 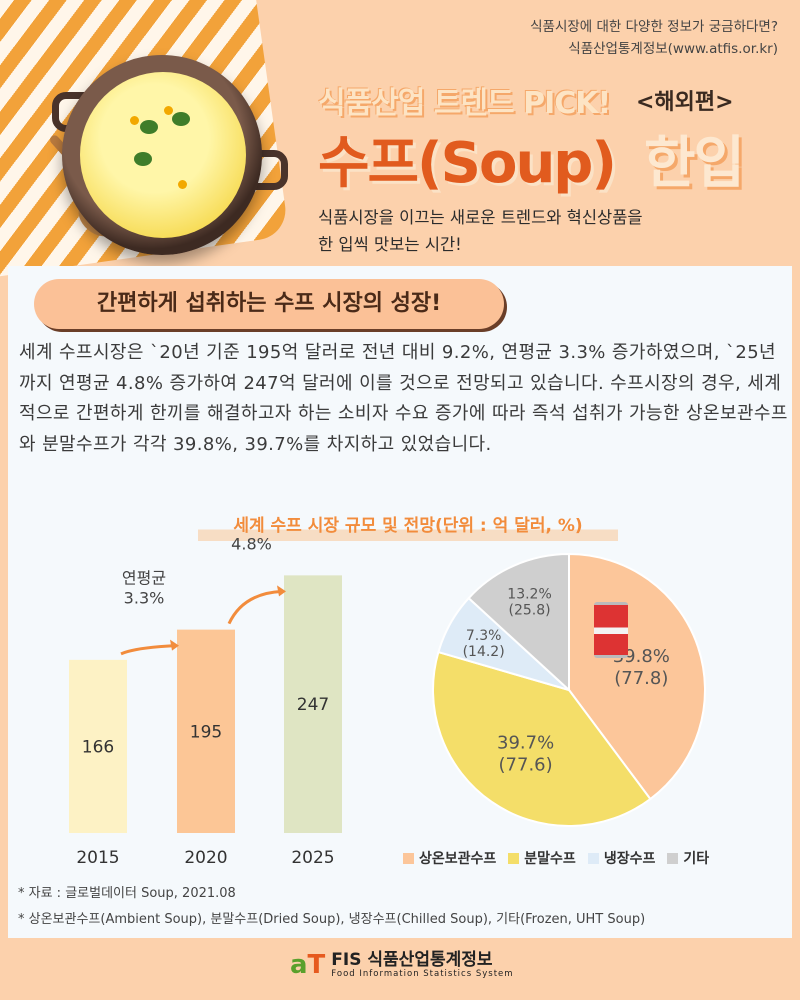 I want to click on logo-mark-t: T, so click(x=316, y=965).